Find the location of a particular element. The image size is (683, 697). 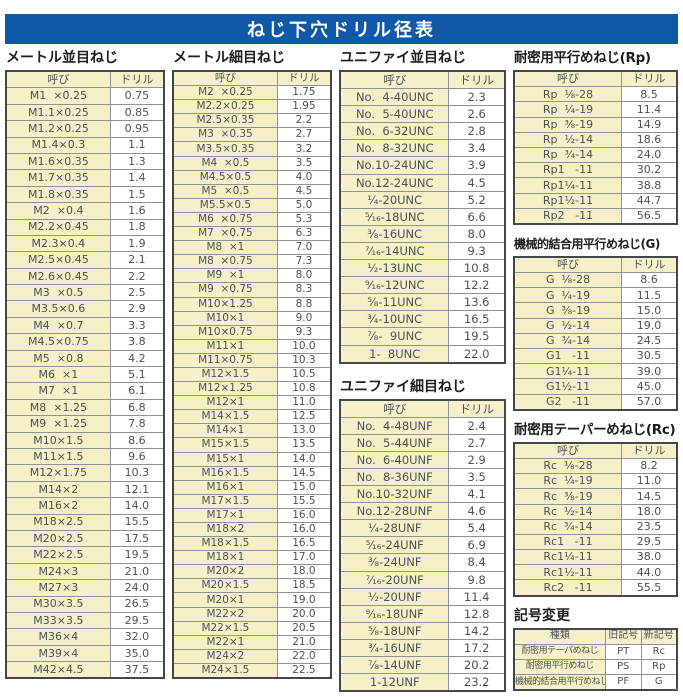

designation-cell: ⁷⁄₁₆-14UNC is located at coordinates (394, 251).